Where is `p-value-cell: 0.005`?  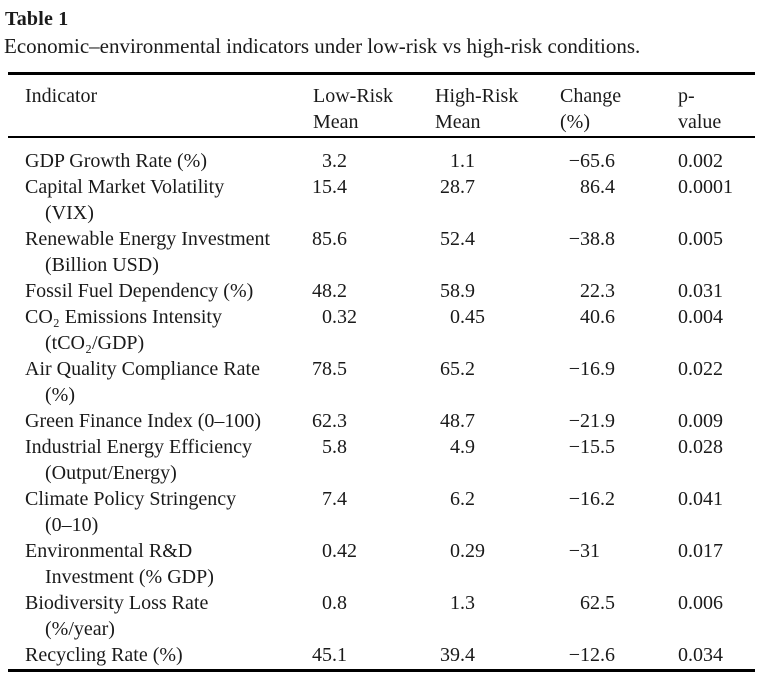 p-value-cell: 0.005 is located at coordinates (700, 239).